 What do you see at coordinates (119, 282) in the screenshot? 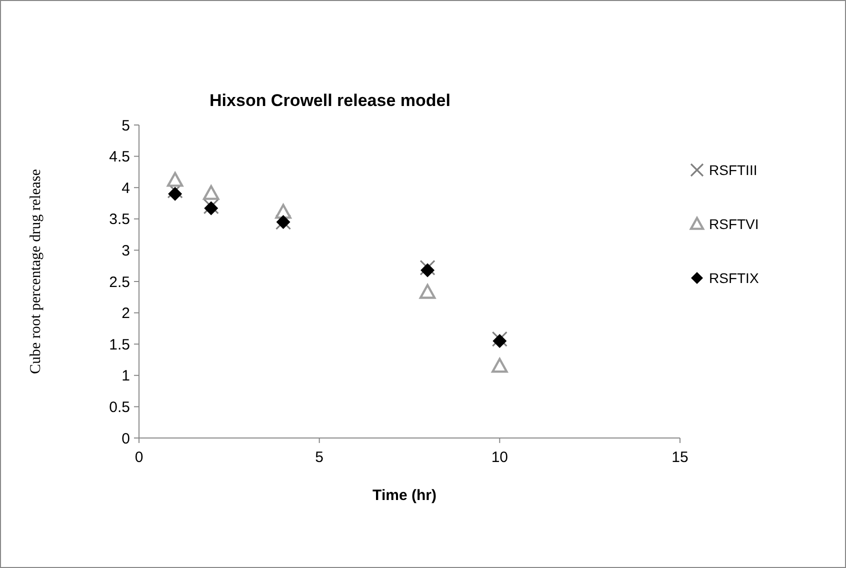
I see `y-tick-label: 2.5` at bounding box center [119, 282].